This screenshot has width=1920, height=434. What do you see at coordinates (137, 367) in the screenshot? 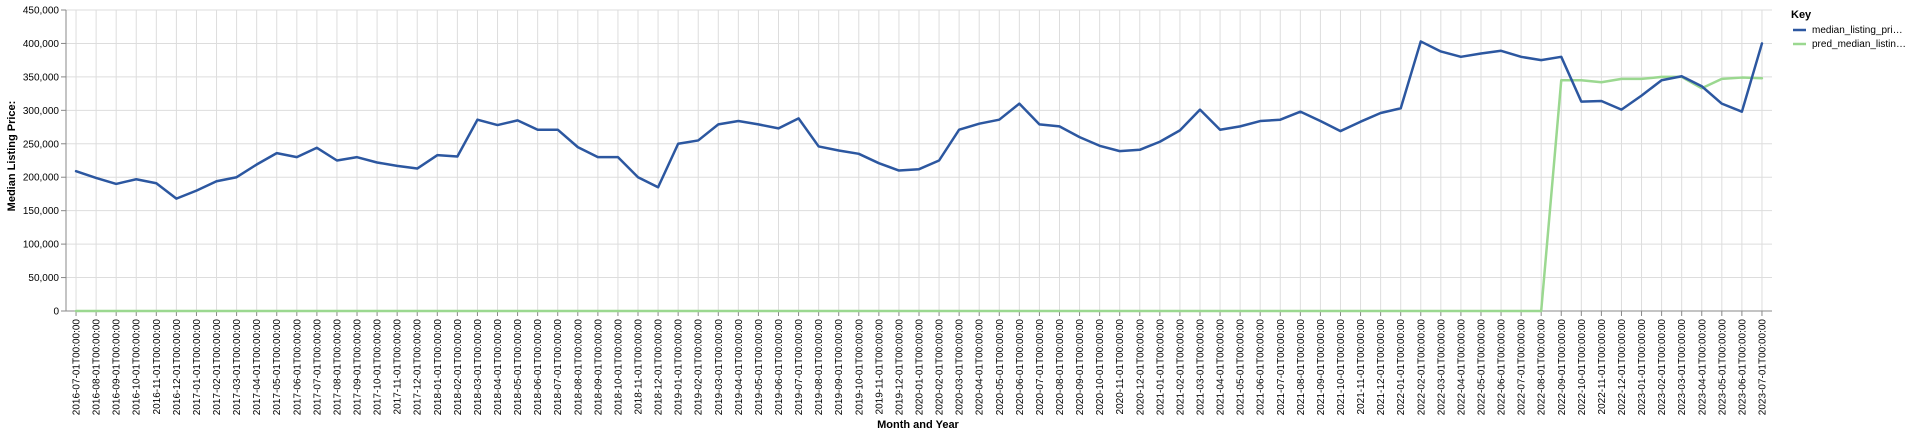
I see `x-tick-label: 2016-10-01T00:00:00` at bounding box center [137, 367].